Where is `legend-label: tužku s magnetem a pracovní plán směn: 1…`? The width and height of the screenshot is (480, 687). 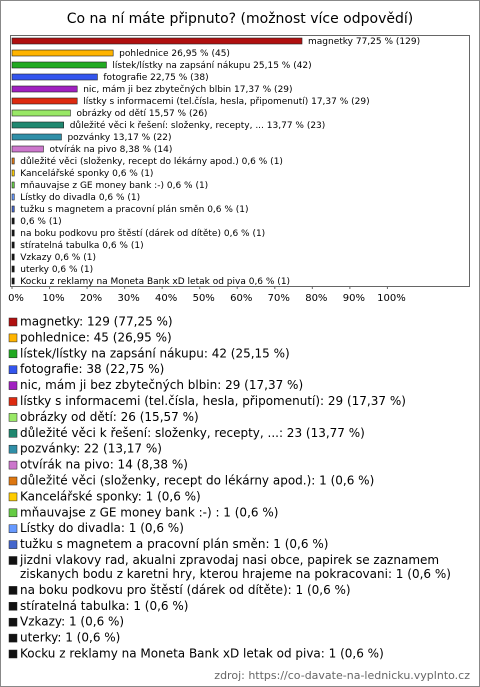
legend-label: tužku s magnetem a pracovní plán směn: 1… is located at coordinates (174, 544).